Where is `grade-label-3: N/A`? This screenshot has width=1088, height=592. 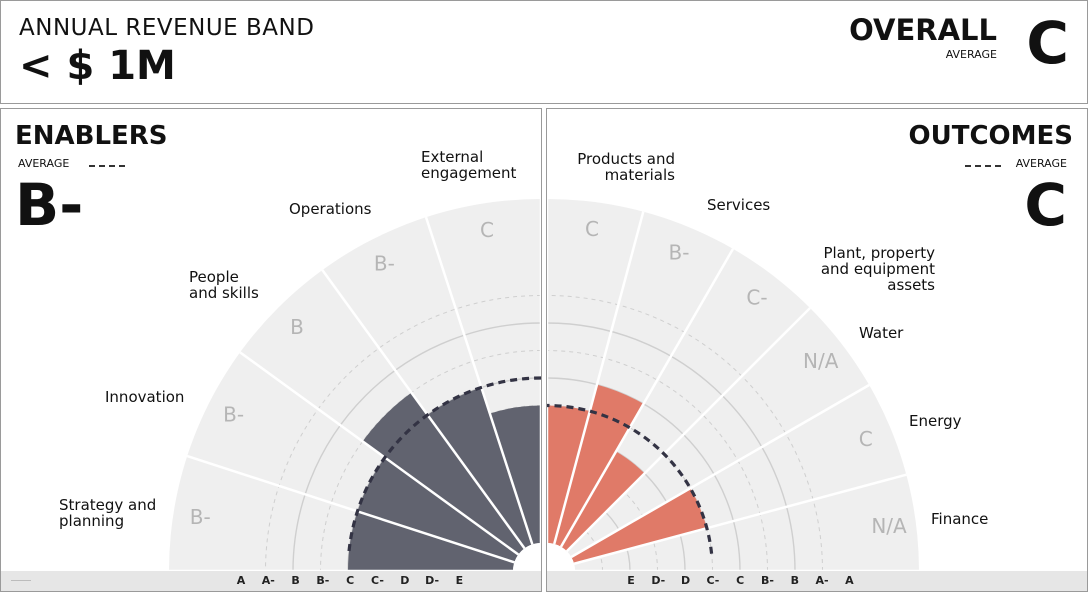 grade-label-3: N/A is located at coordinates (821, 361).